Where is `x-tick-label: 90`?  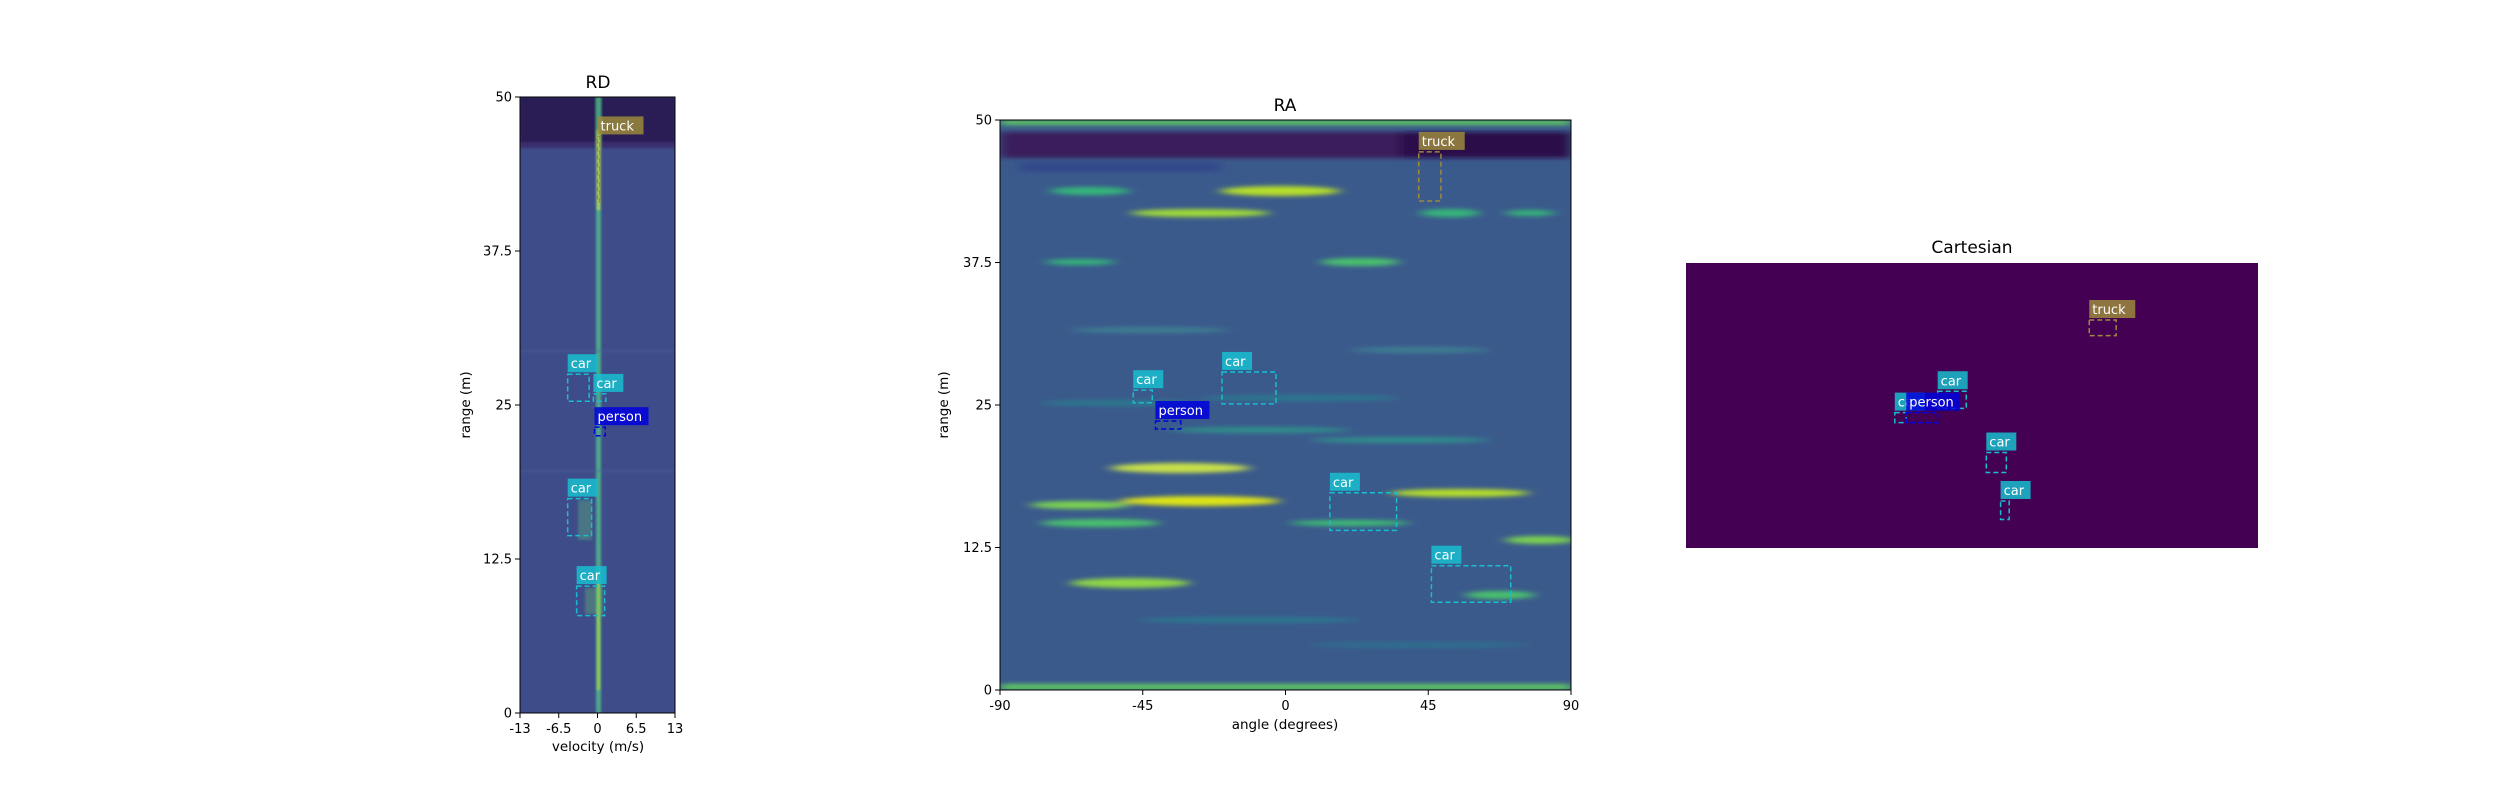
x-tick-label: 90 is located at coordinates (1571, 706).